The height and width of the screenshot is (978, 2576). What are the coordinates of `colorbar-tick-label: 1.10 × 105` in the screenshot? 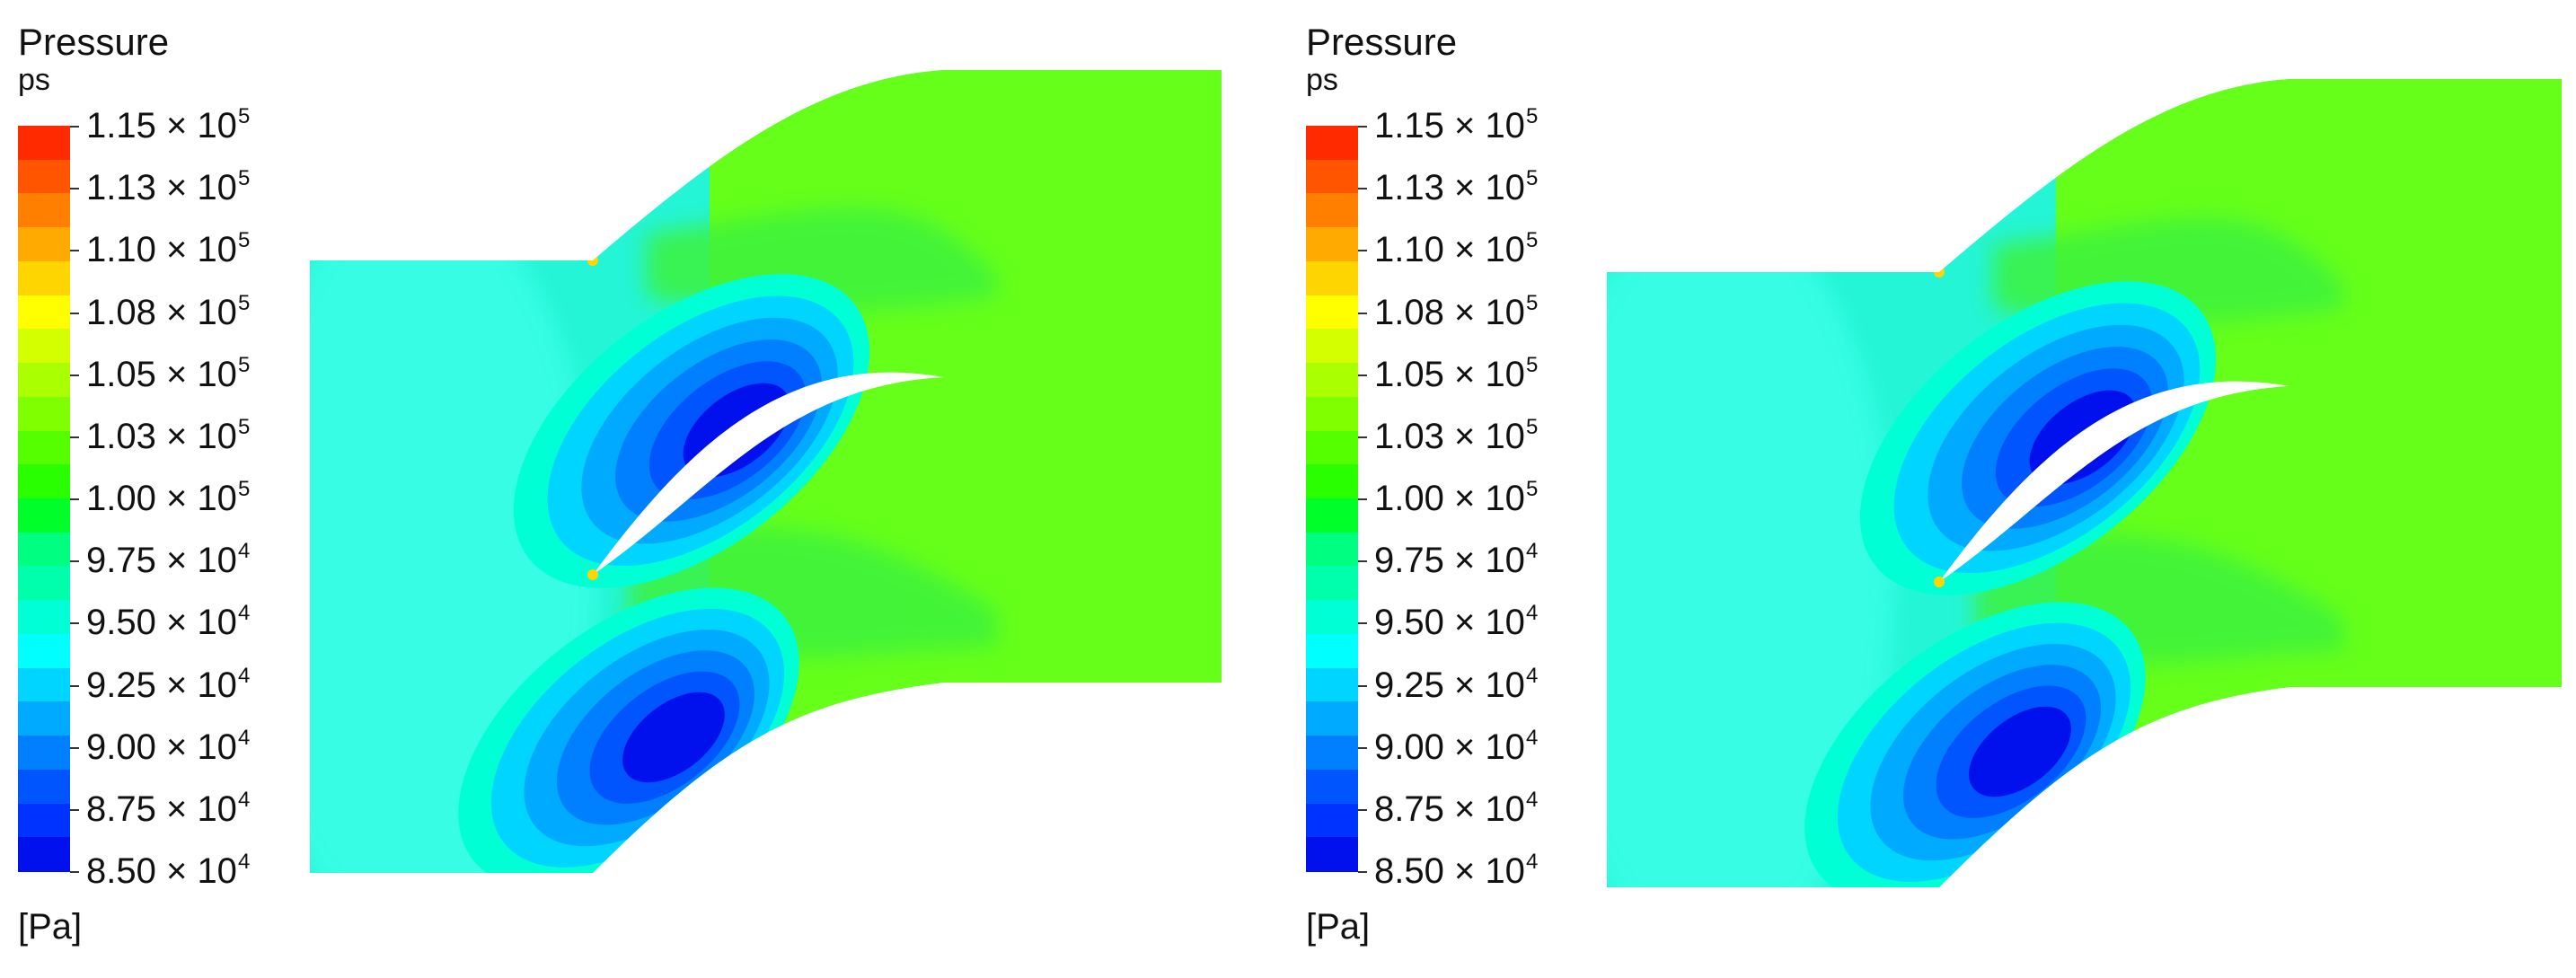 It's located at (1456, 249).